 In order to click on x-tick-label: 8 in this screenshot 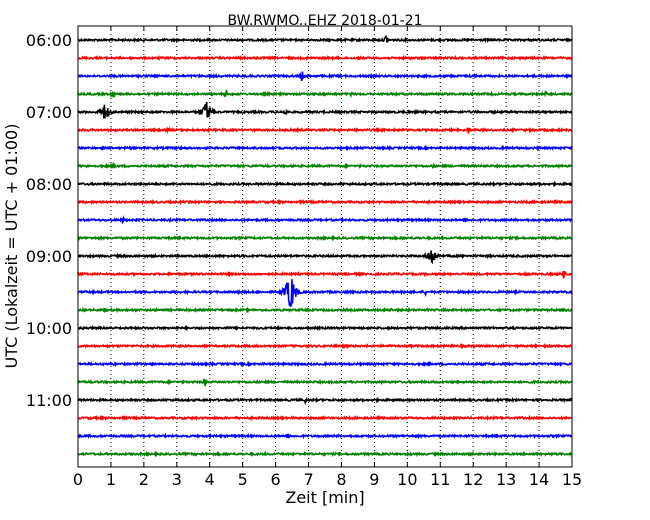, I will do `click(341, 479)`.